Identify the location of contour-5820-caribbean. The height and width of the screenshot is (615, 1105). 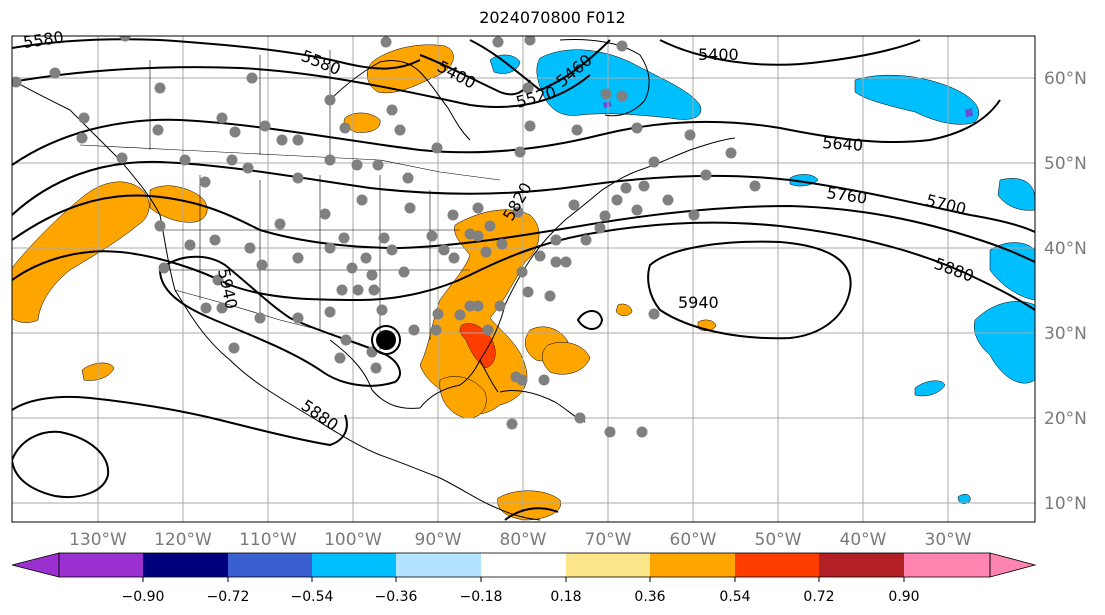
(531, 514).